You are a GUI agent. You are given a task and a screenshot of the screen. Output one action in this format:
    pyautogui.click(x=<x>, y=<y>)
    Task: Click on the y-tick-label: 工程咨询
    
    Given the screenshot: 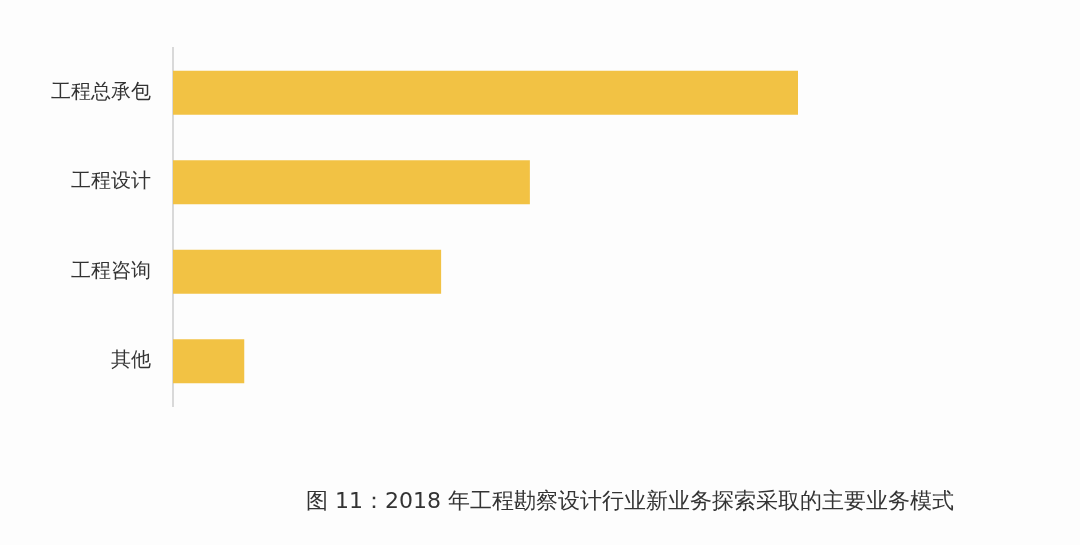 What is the action you would take?
    pyautogui.click(x=111, y=269)
    